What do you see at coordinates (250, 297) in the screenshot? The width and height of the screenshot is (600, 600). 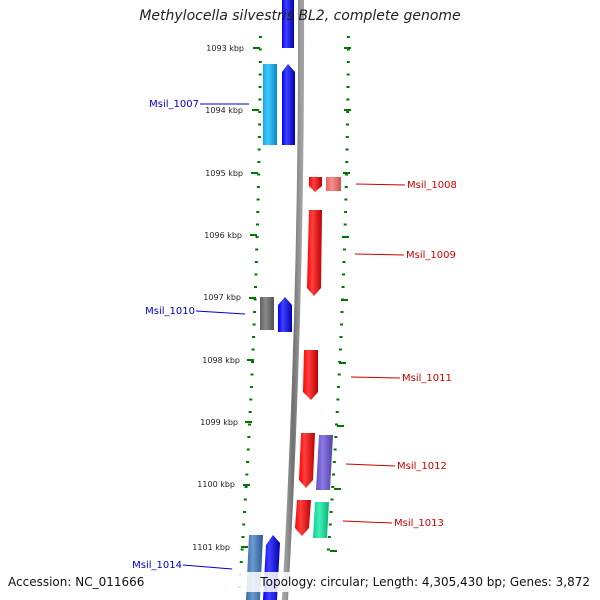 I see `tick-marks` at bounding box center [250, 297].